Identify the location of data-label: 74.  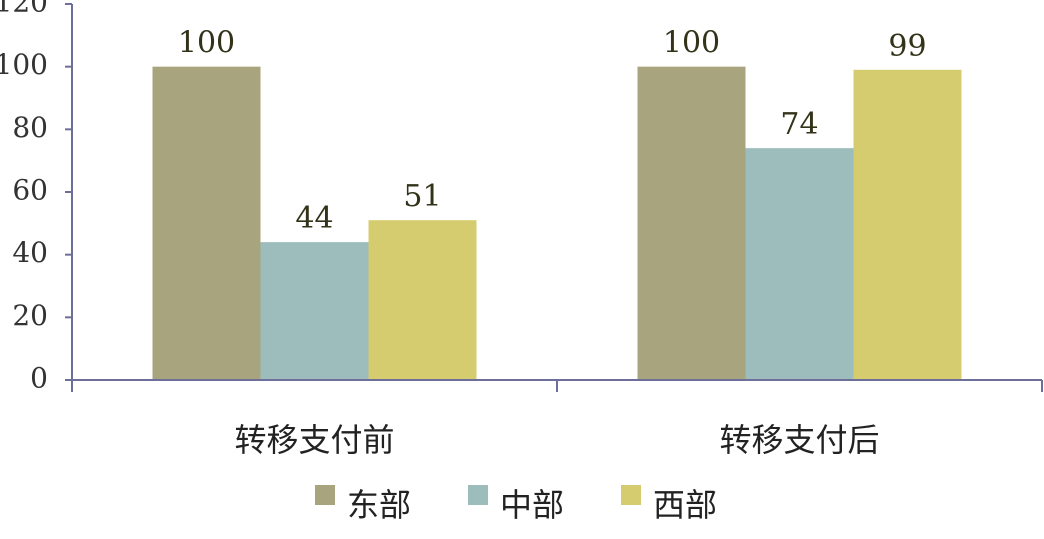
(799, 124).